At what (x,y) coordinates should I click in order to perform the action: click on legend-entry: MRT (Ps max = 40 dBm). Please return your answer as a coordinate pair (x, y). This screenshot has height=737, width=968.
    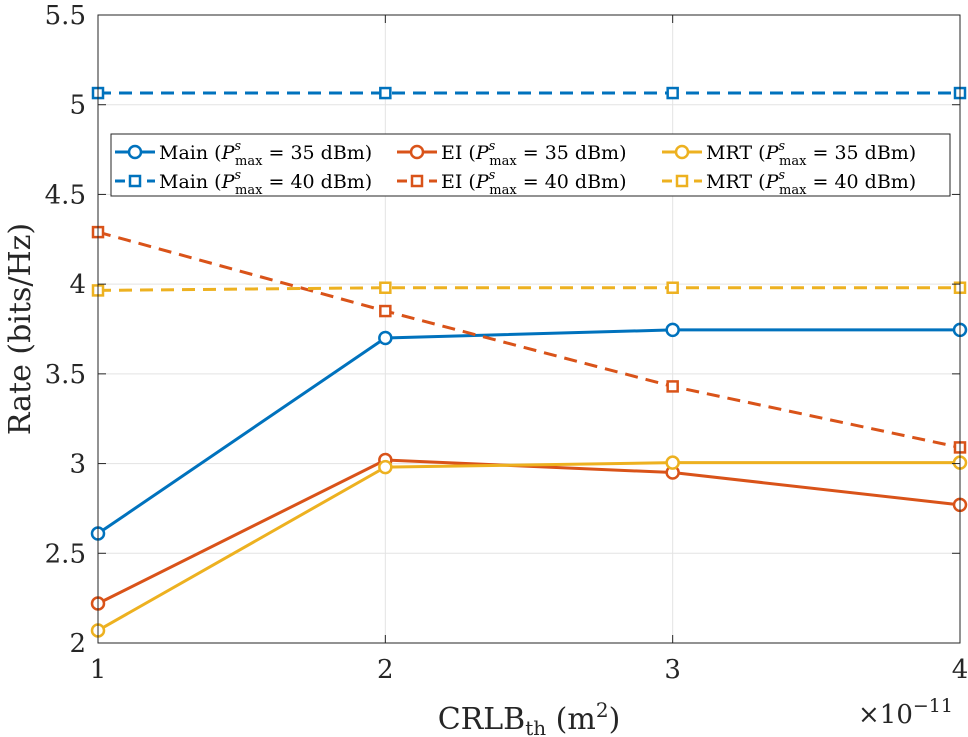
    Looking at the image, I should click on (789, 183).